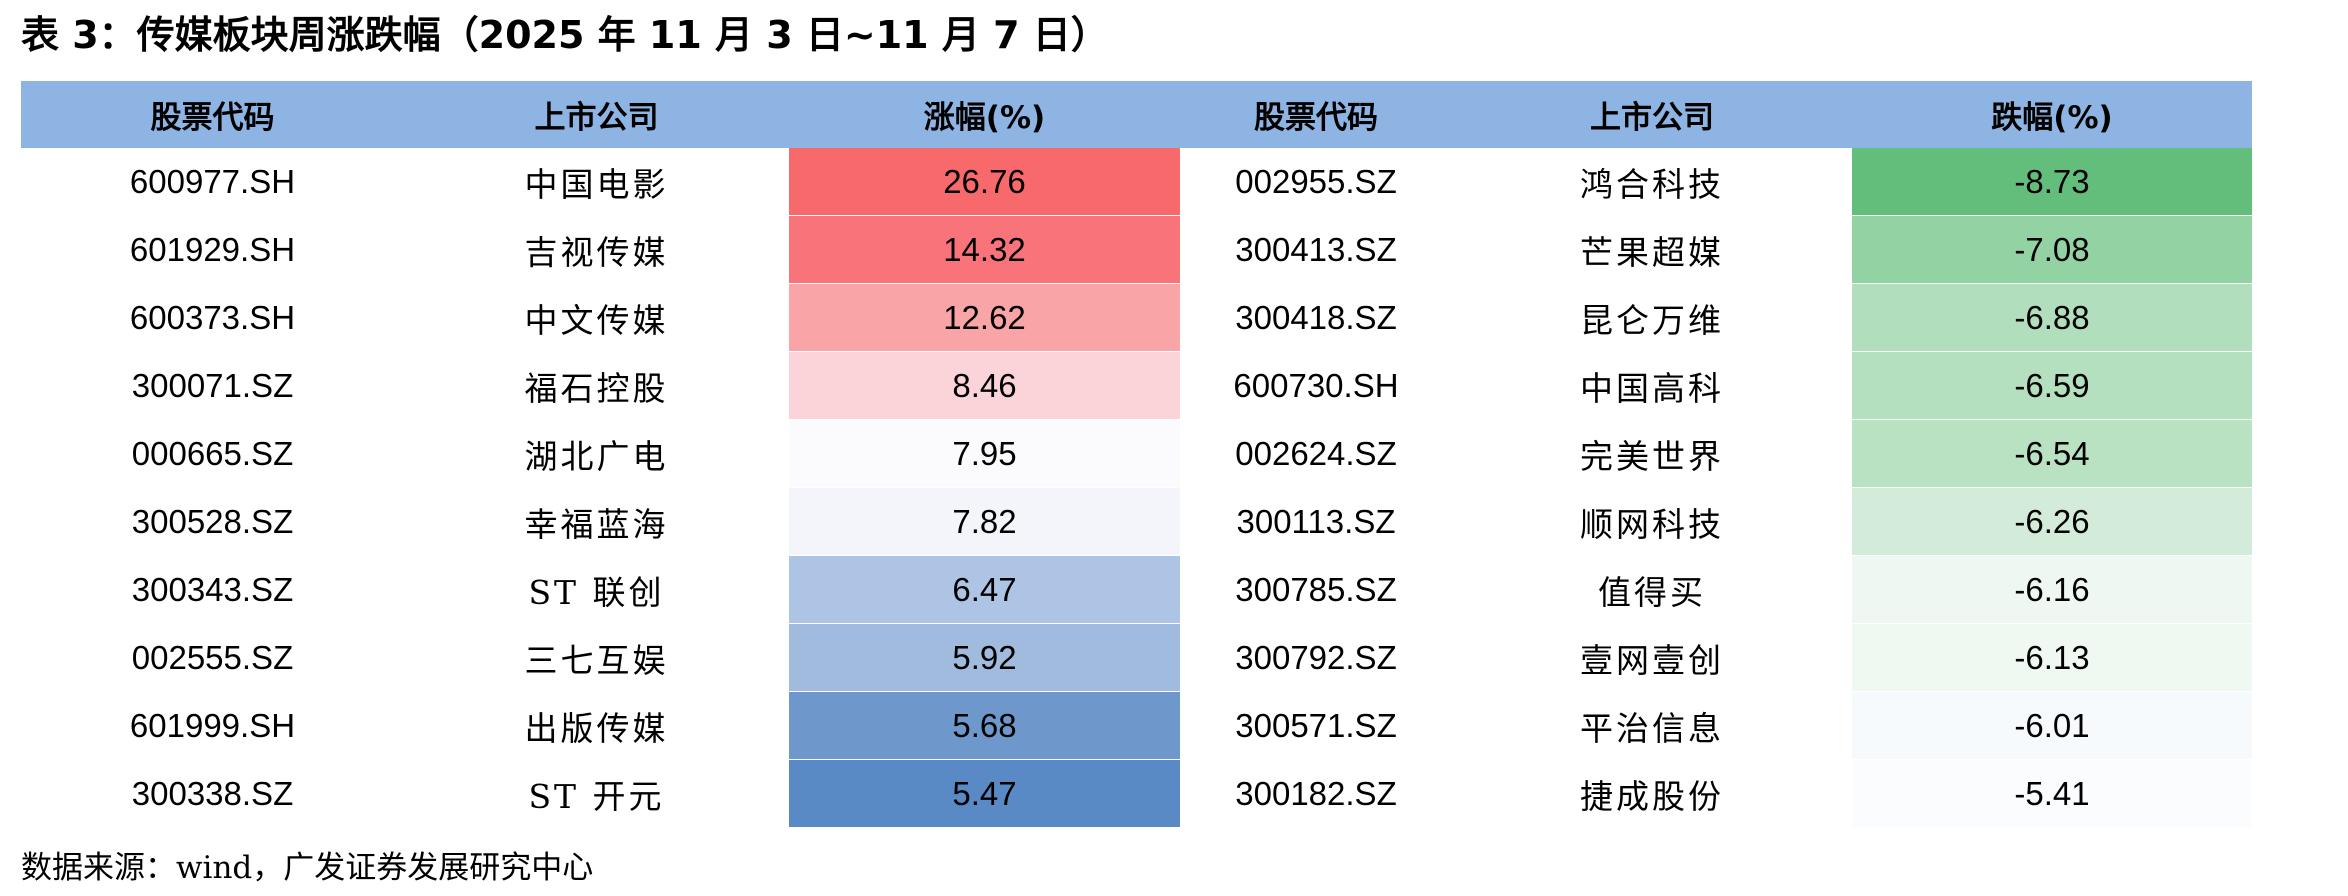  Describe the element at coordinates (2052, 181) in the screenshot. I see `loss-pct: -8.73` at that location.